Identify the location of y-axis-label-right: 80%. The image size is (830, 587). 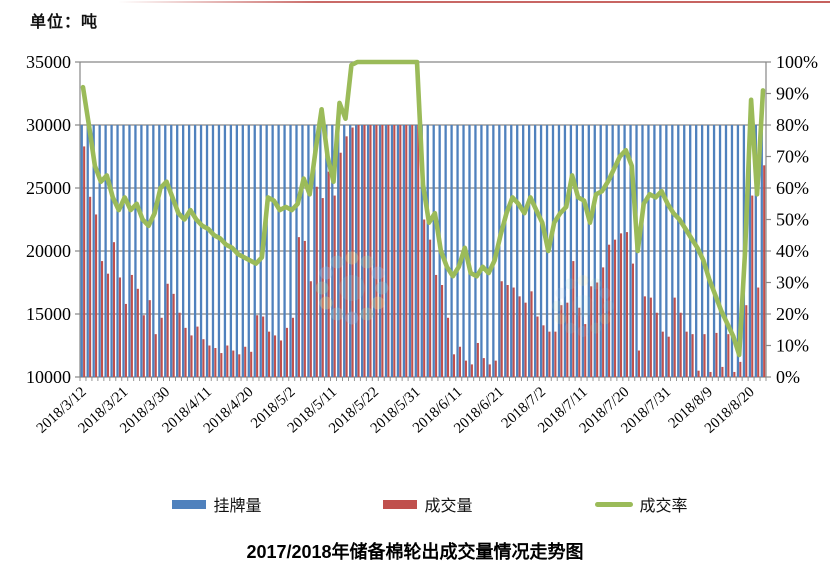
(792, 125).